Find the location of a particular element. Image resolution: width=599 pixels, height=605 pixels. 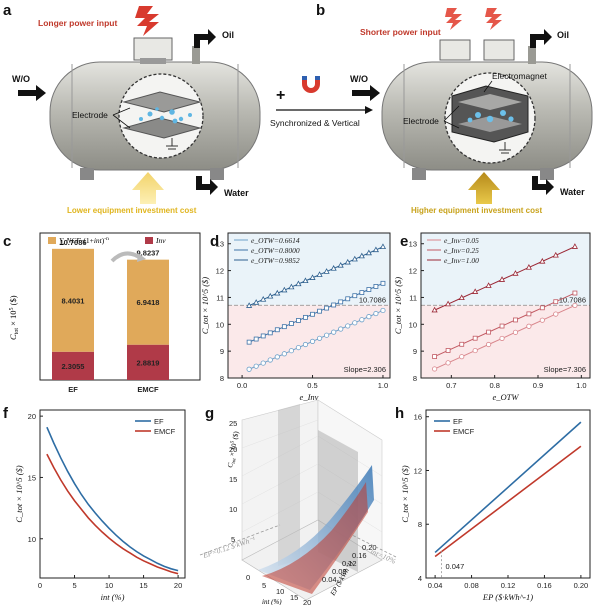

y-tick-label: 4 is located at coordinates (420, 578).